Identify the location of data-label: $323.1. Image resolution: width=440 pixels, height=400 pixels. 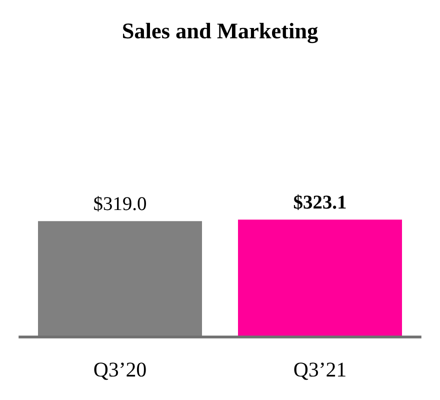
(320, 202).